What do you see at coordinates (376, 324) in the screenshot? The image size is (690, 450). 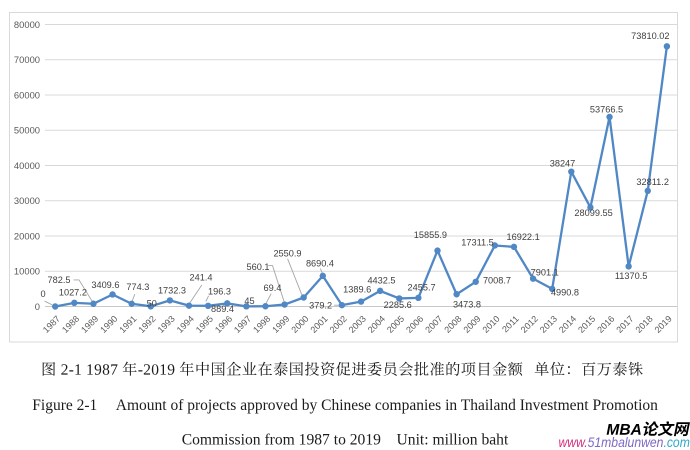 I see `svg-text: 2004` at bounding box center [376, 324].